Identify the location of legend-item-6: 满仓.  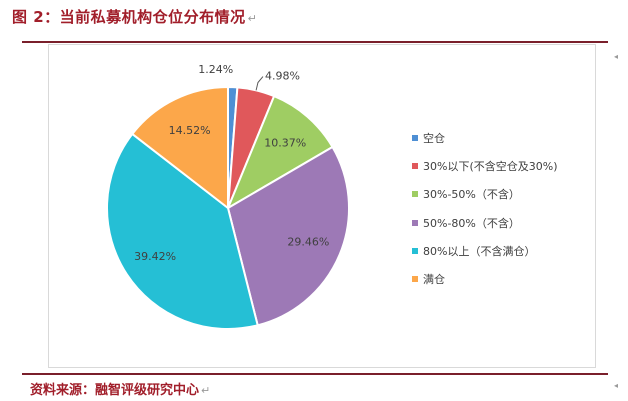
(484, 279).